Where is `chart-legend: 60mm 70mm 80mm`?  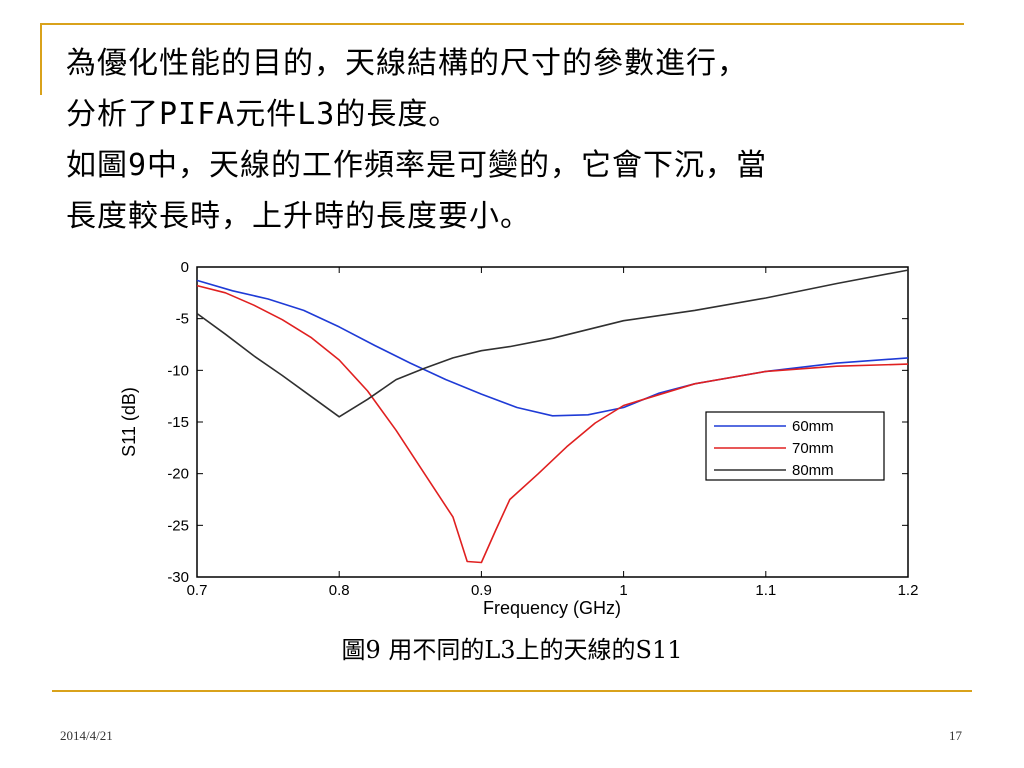
chart-legend: 60mm 70mm 80mm is located at coordinates (795, 446).